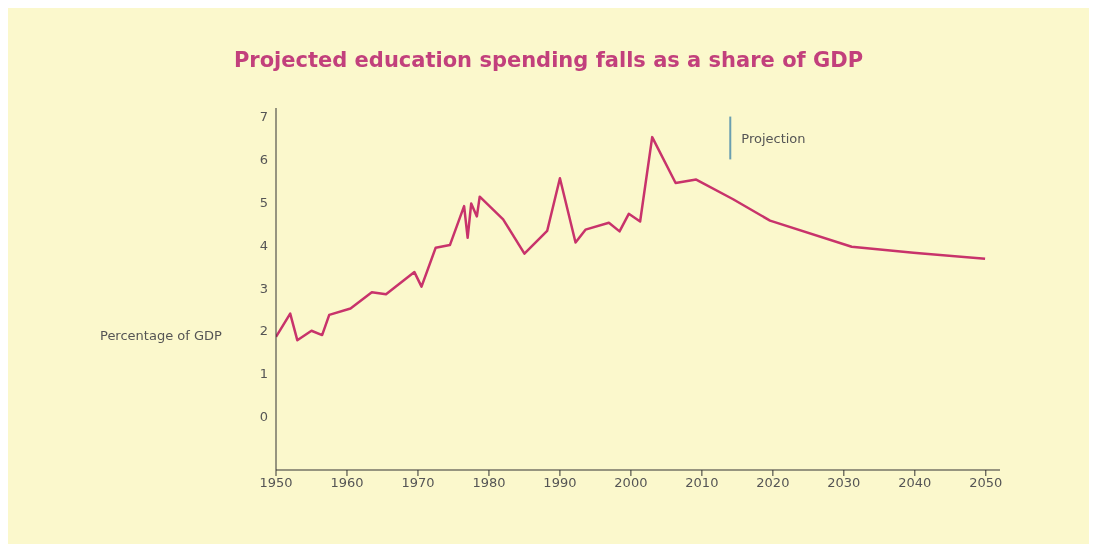 This screenshot has width=1097, height=552. What do you see at coordinates (276, 483) in the screenshot?
I see `x-tick-label: 1950` at bounding box center [276, 483].